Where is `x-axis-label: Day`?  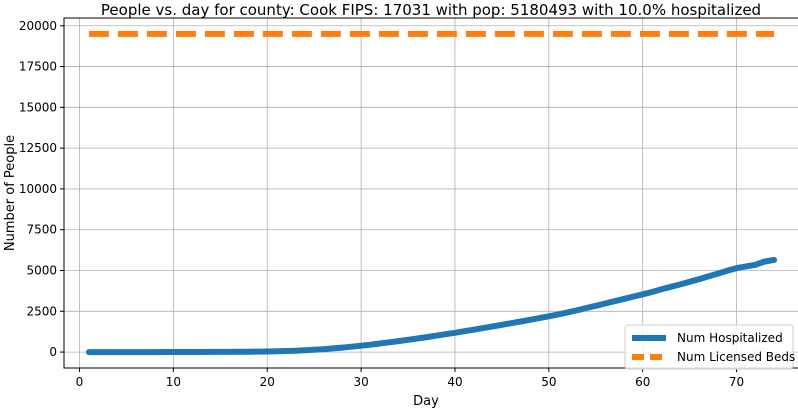 x-axis-label: Day is located at coordinates (426, 401).